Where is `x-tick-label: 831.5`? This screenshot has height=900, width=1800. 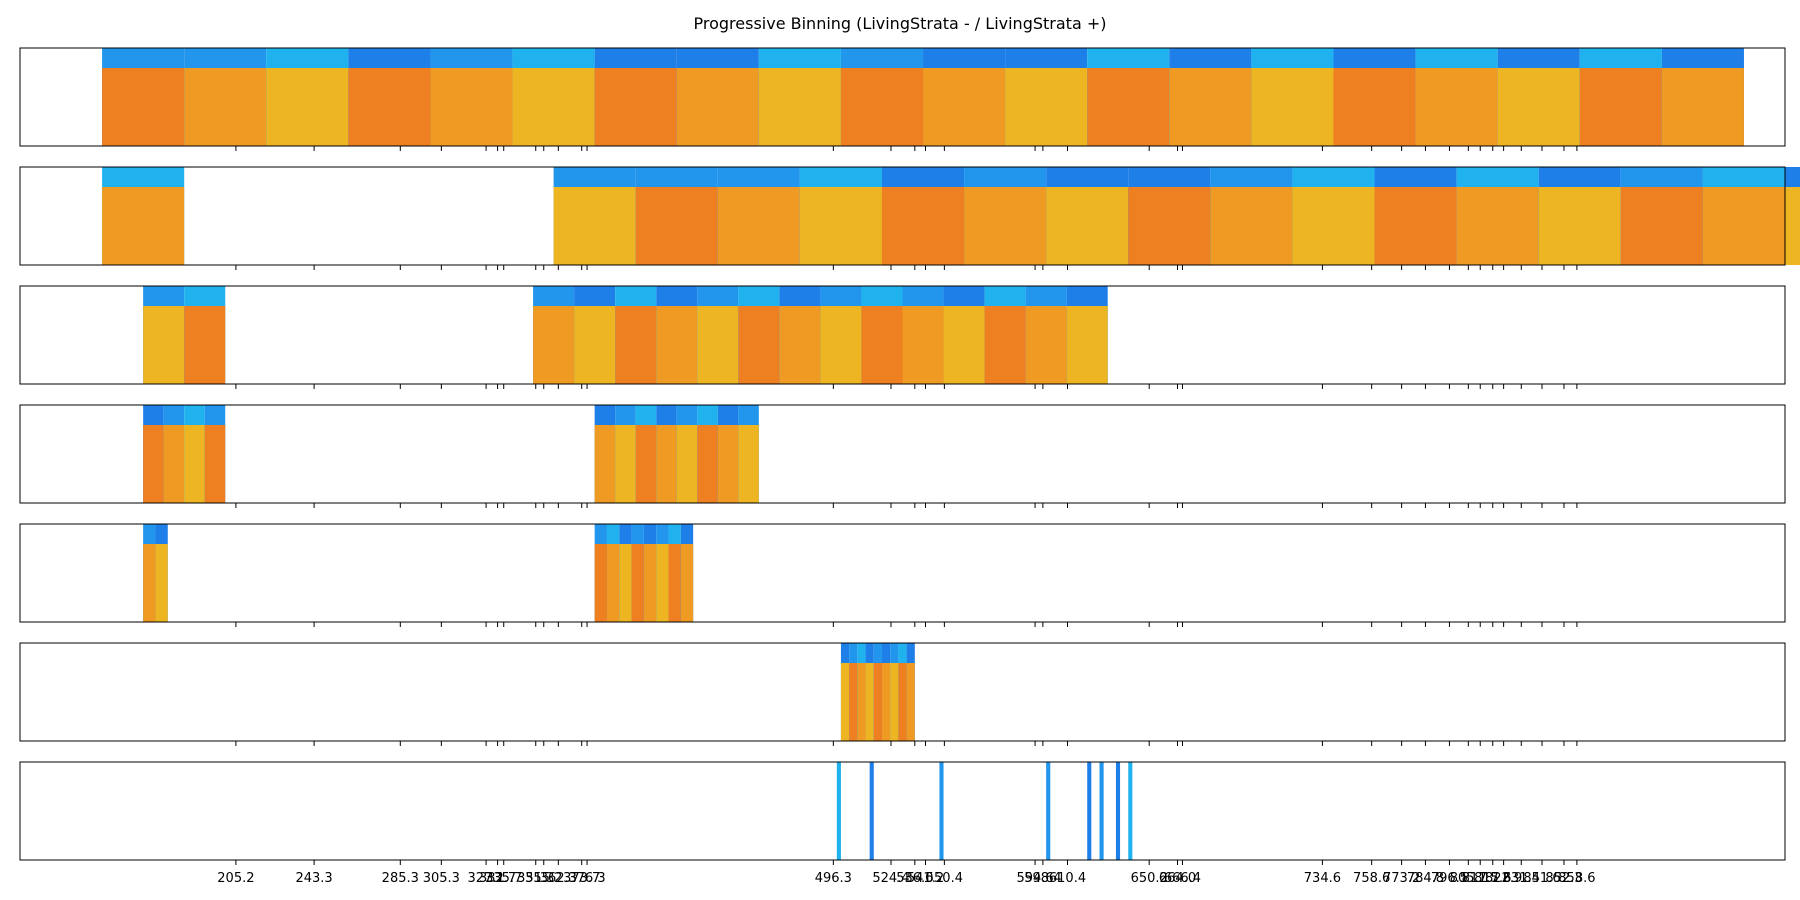
x-tick-label: 831.5 is located at coordinates (1521, 878).